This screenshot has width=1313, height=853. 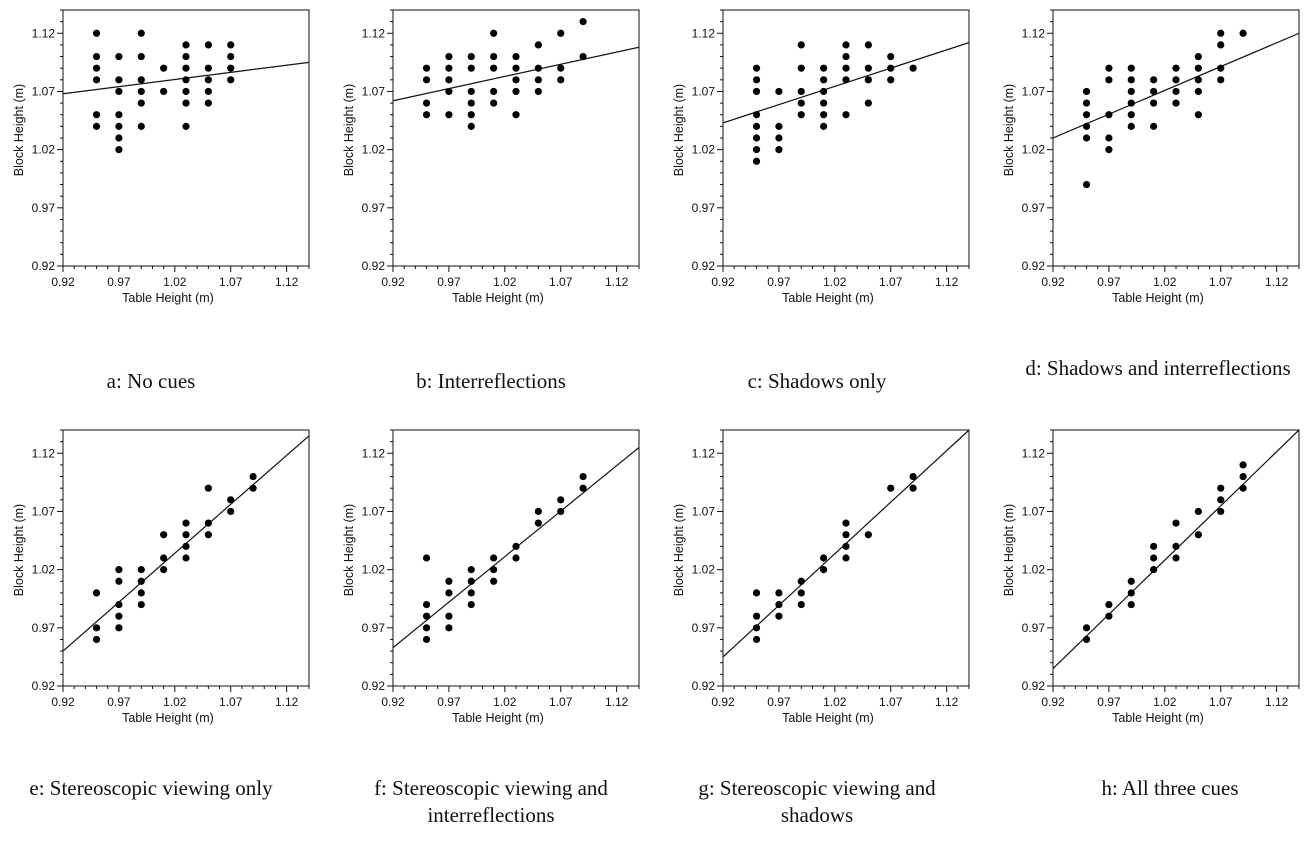 I want to click on y-tick-label: 1.07, so click(x=374, y=511).